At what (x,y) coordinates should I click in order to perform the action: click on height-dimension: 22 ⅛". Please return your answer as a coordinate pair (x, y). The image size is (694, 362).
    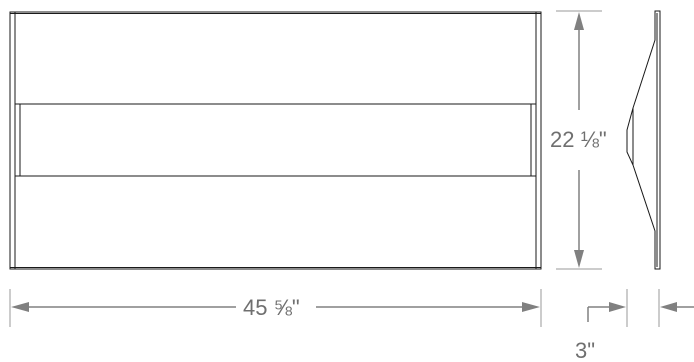
    Looking at the image, I should click on (578, 140).